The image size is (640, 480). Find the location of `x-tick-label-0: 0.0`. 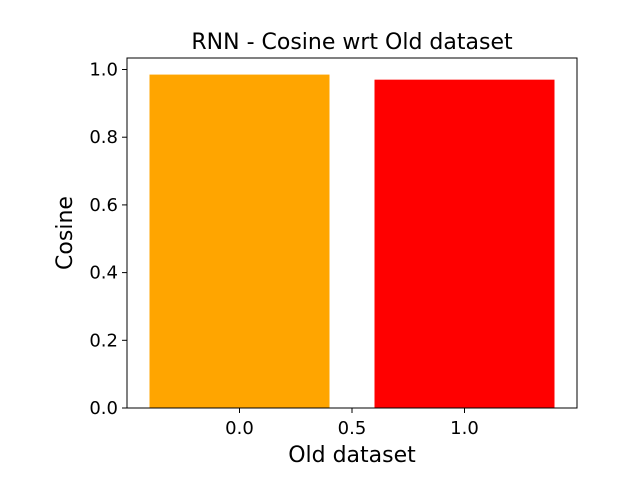

x-tick-label-0: 0.0 is located at coordinates (239, 428).